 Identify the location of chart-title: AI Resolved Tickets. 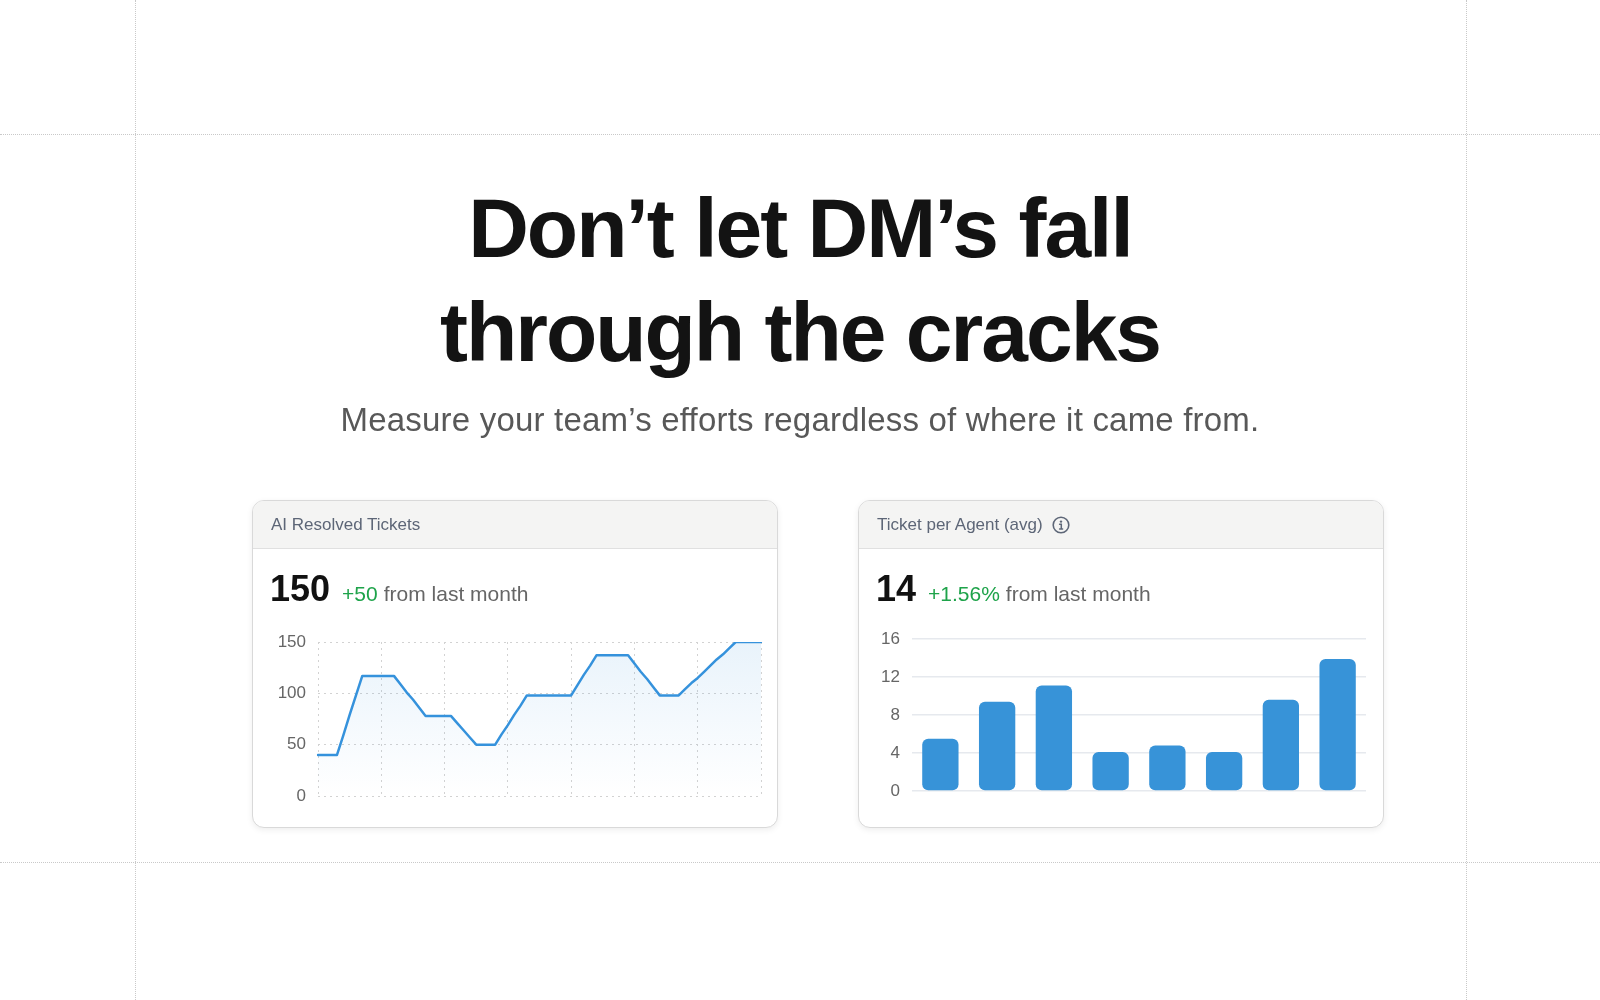
(346, 524).